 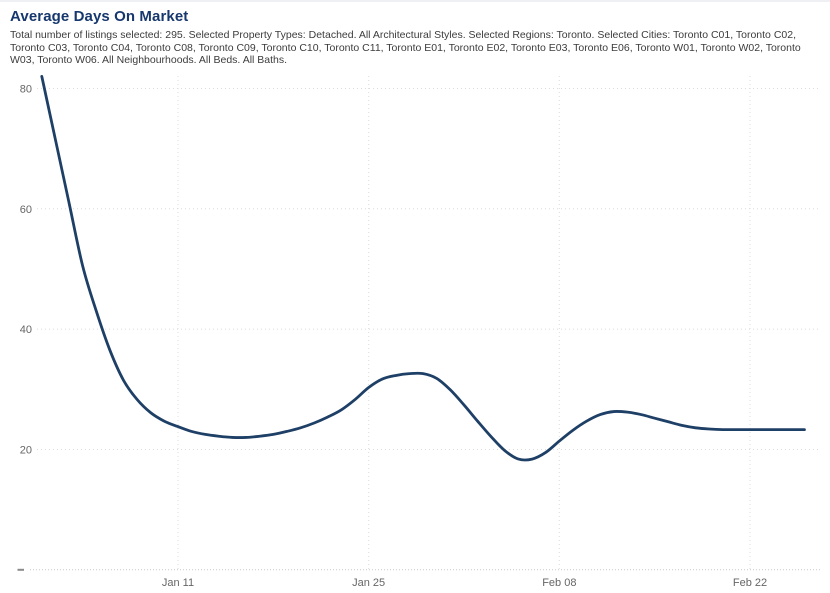 What do you see at coordinates (26, 210) in the screenshot?
I see `y-axis-tick-label-60: 60` at bounding box center [26, 210].